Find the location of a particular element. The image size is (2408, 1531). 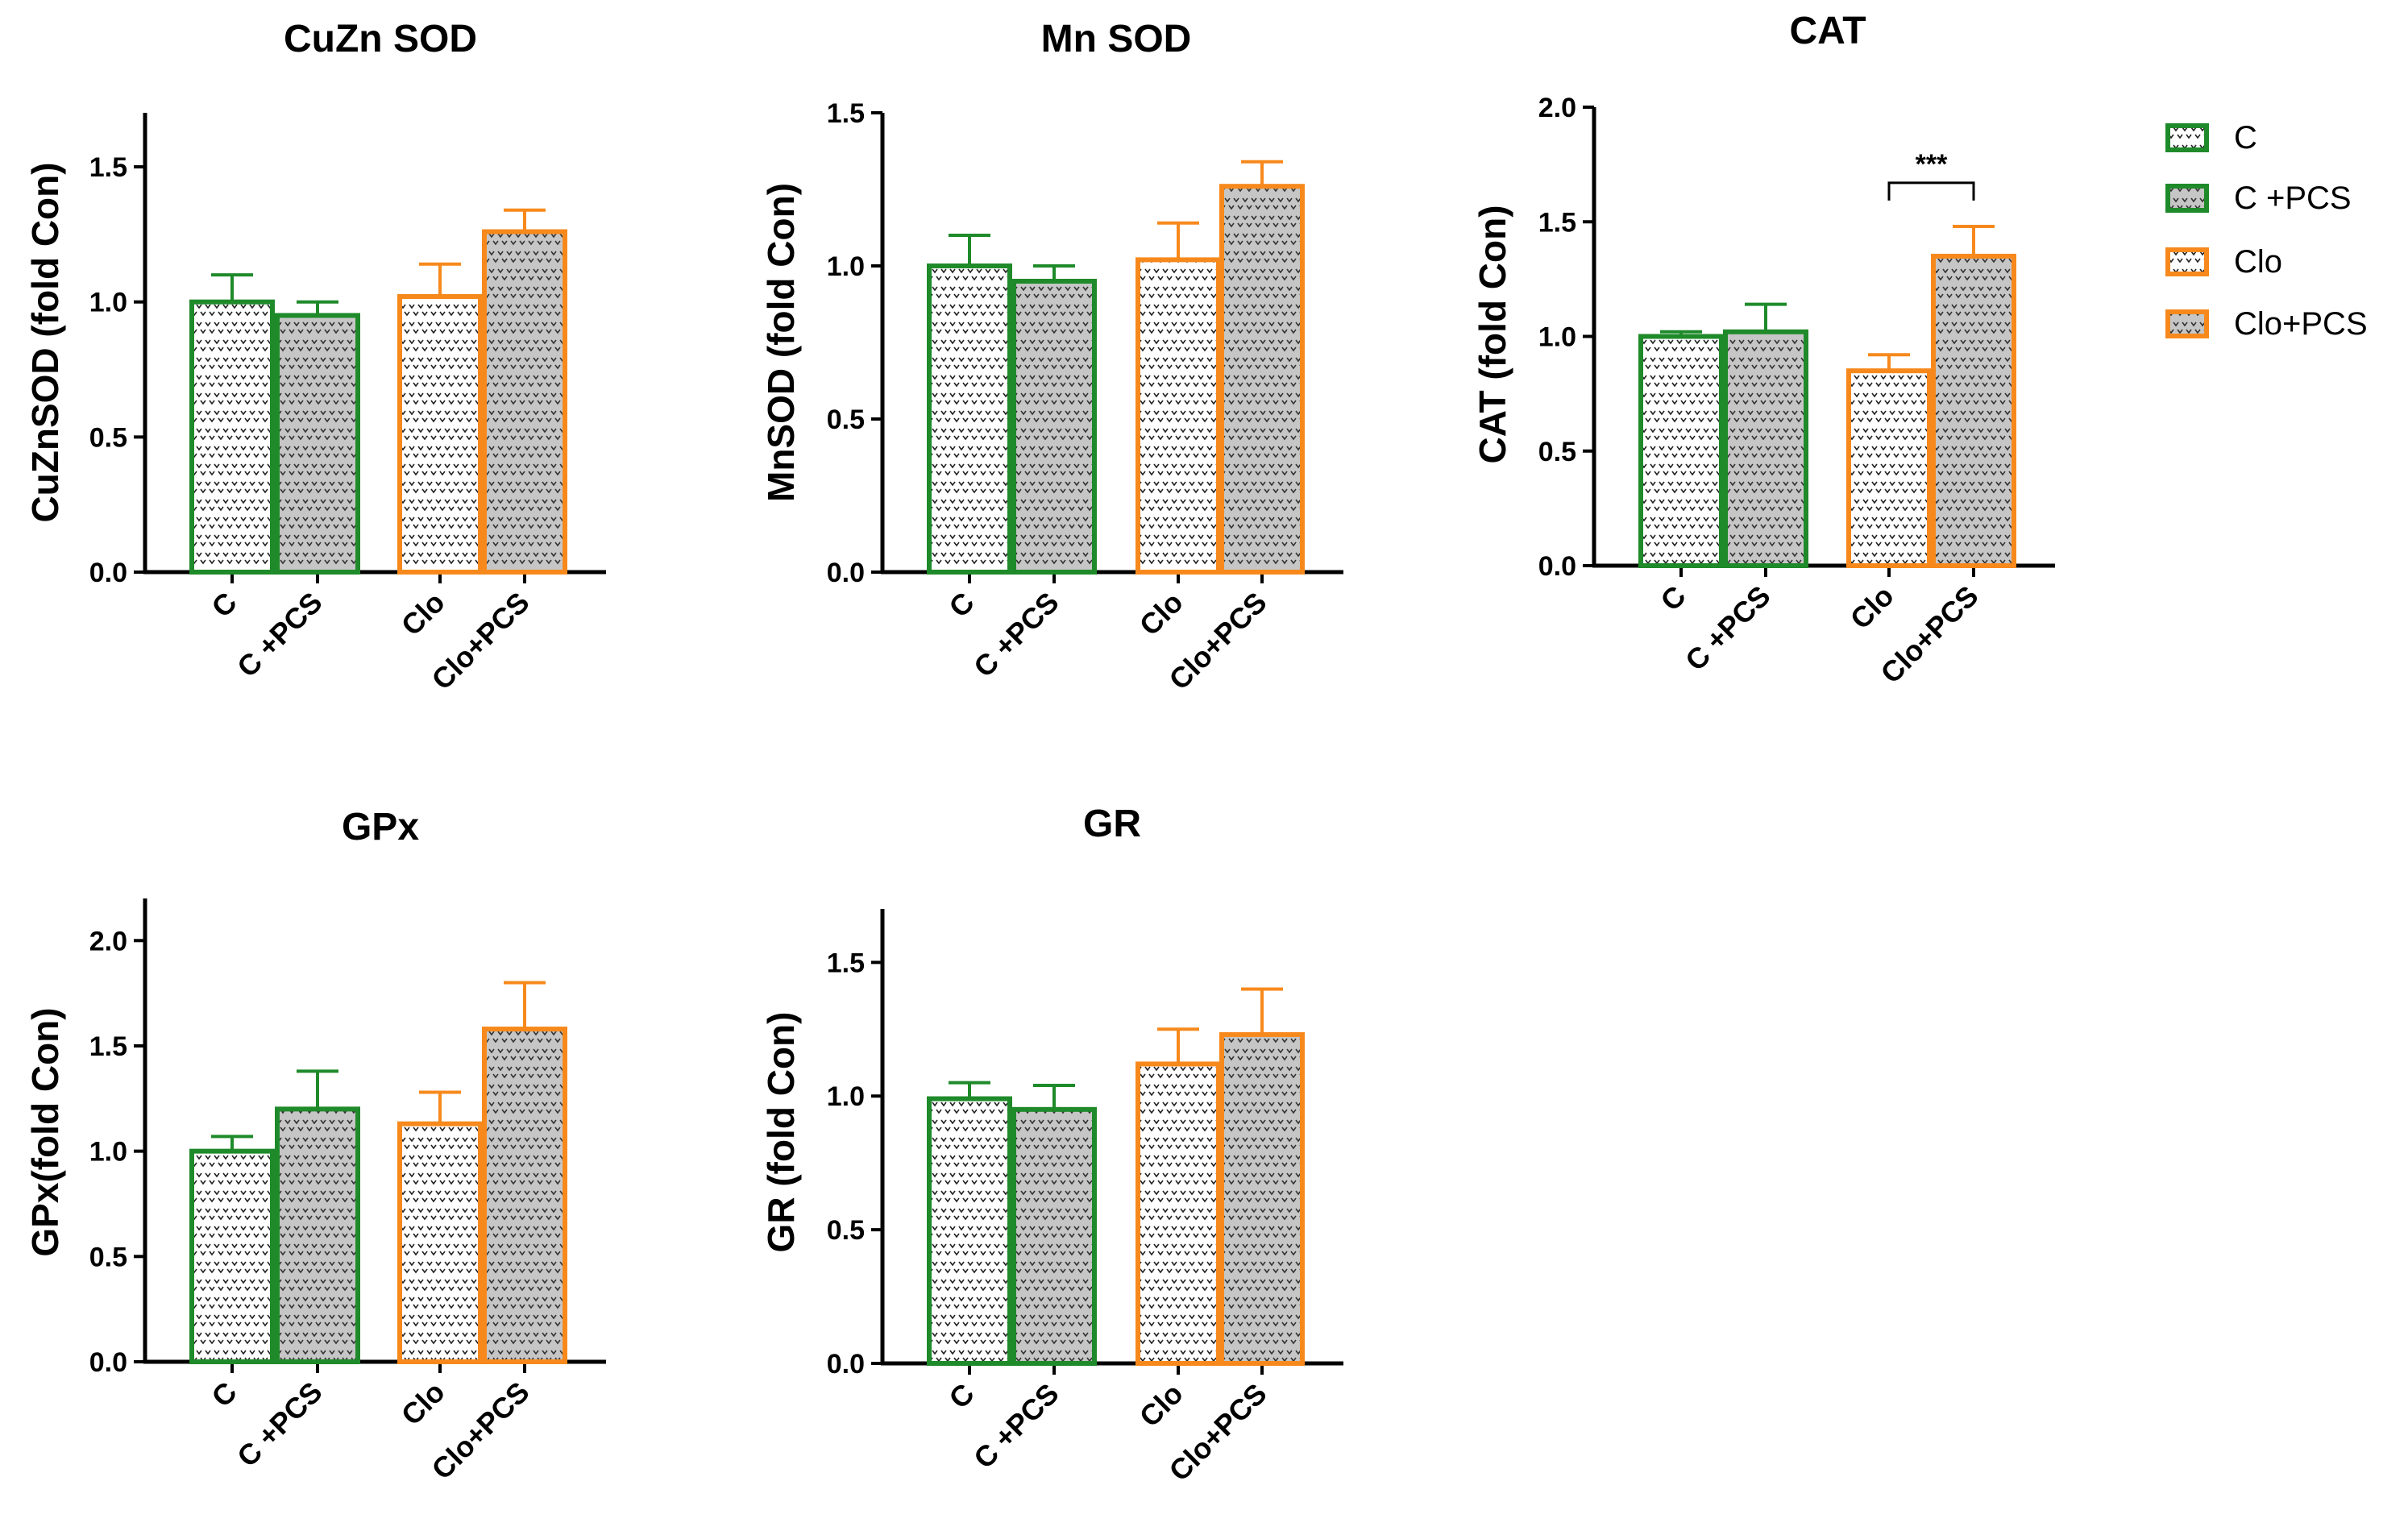

significance-bracket is located at coordinates (1931, 191).